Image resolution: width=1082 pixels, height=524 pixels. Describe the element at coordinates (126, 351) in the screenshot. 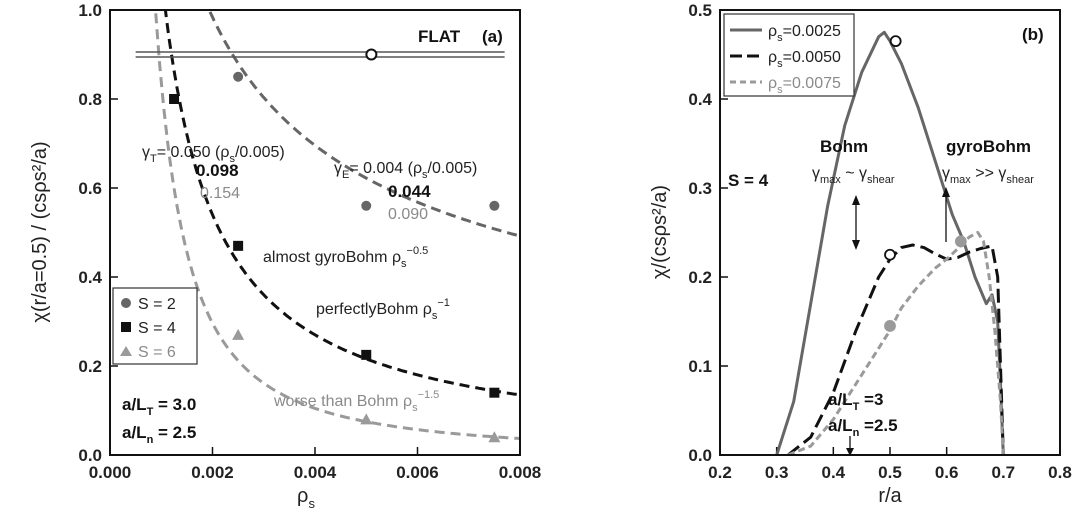

I see `legend-s6-marker` at that location.